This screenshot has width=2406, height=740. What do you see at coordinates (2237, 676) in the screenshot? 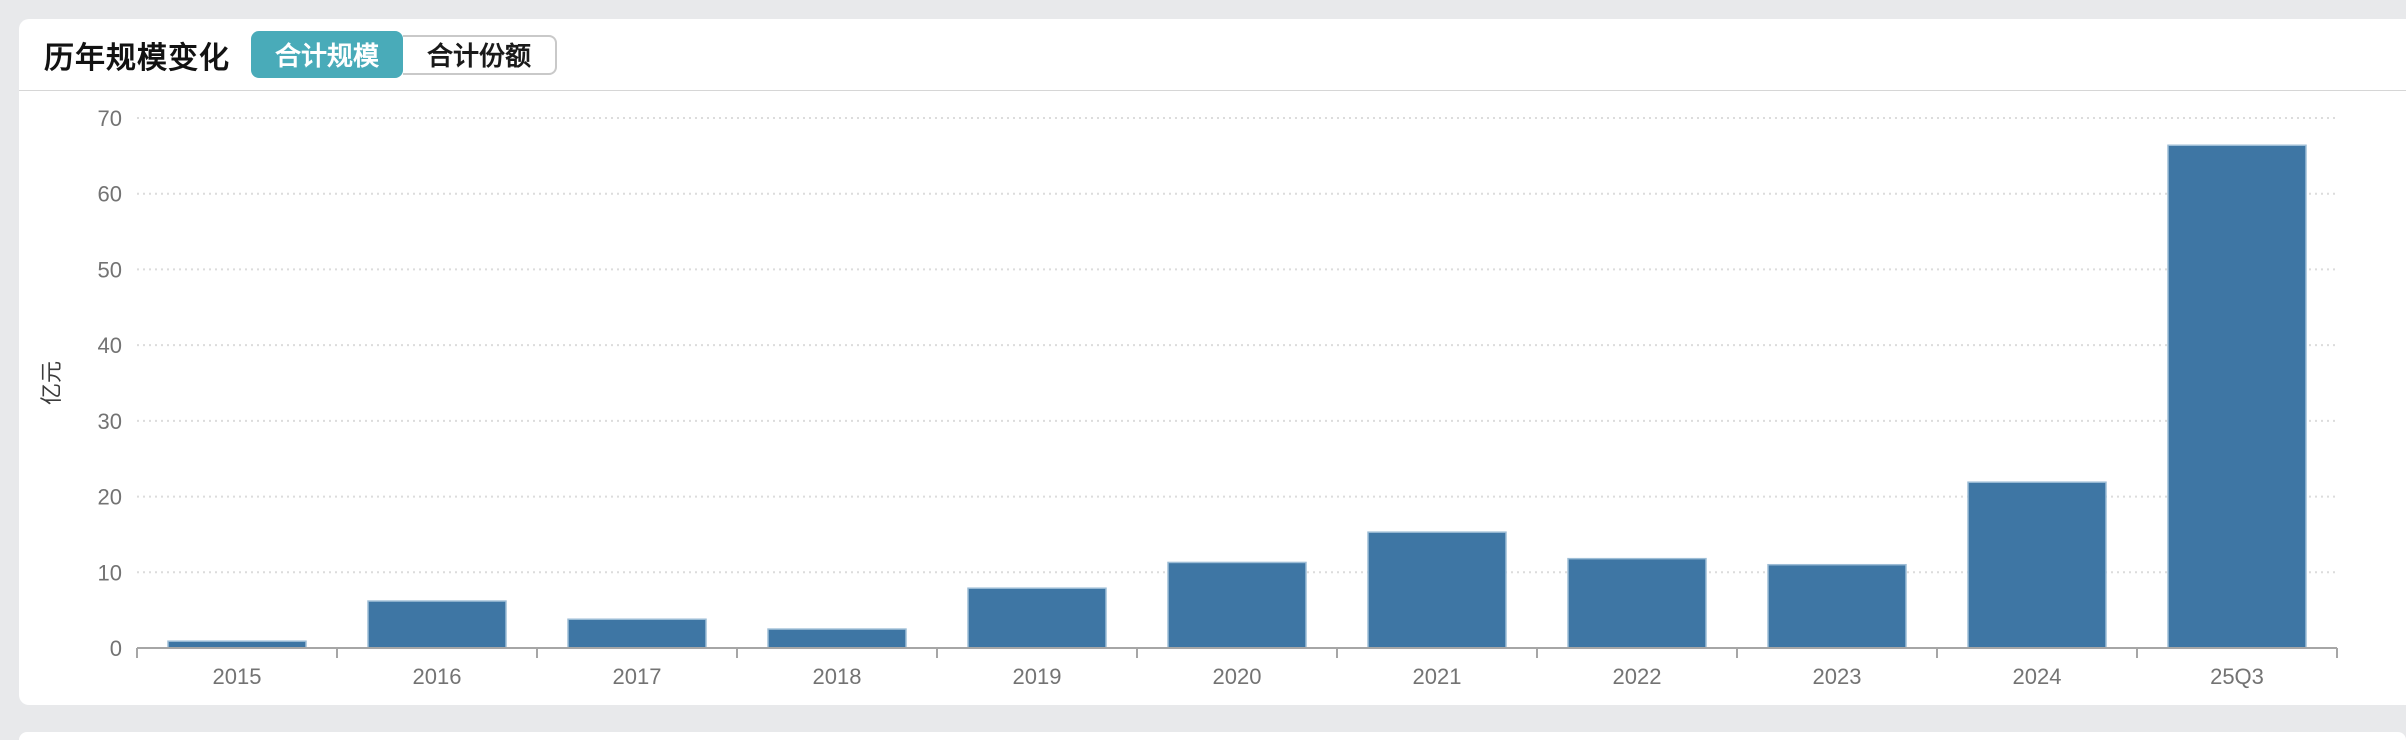
I see `x-tick-label: 25Q3` at bounding box center [2237, 676].